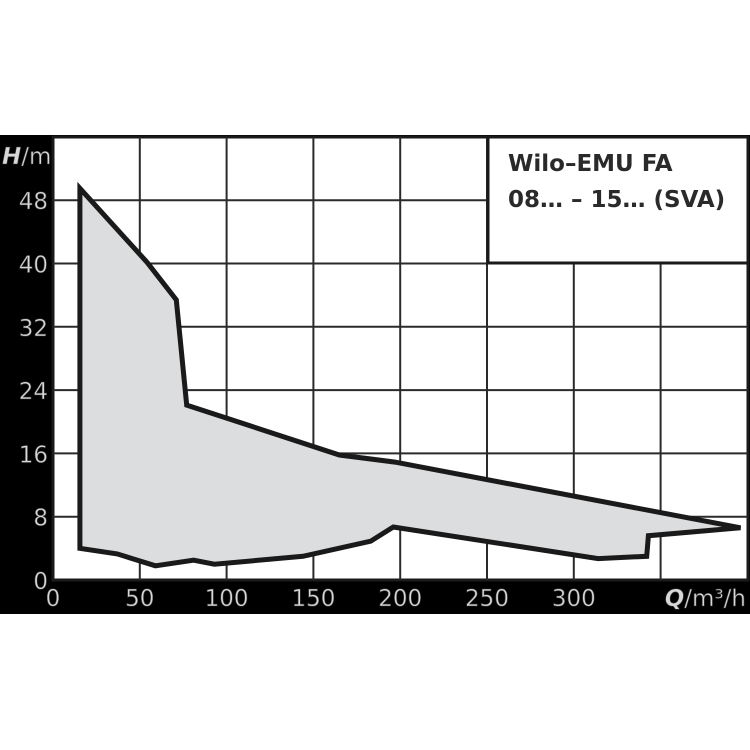  Describe the element at coordinates (487, 599) in the screenshot. I see `x-tick-label: 250` at that location.